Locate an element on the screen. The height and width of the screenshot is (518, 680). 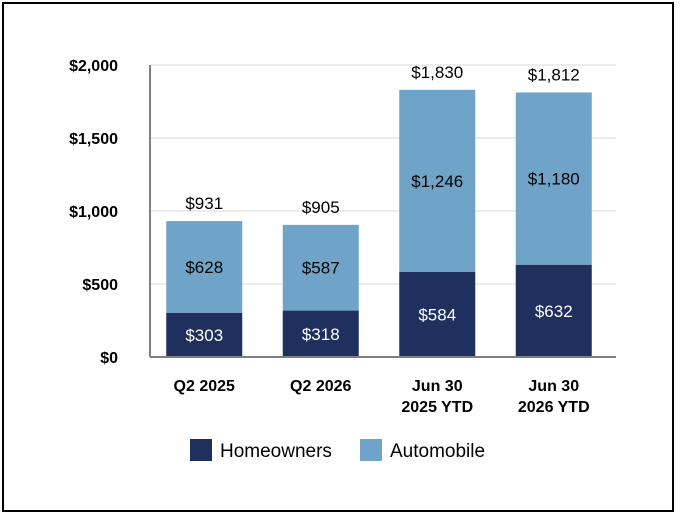
segment-label: $318 is located at coordinates (321, 334).